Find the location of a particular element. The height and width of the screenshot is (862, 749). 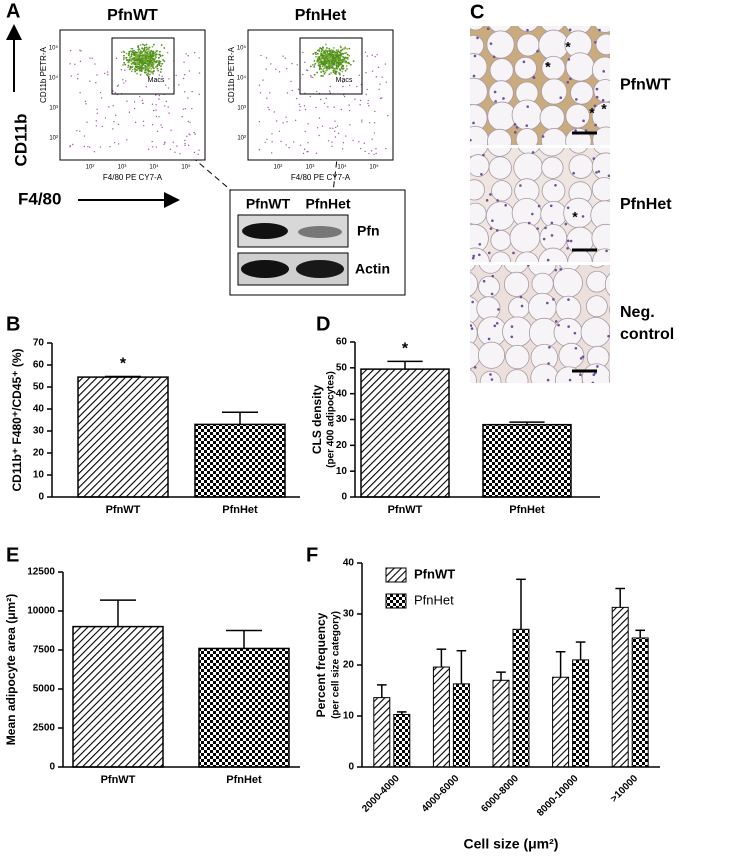

legend-label: PfnWT is located at coordinates (434, 573).